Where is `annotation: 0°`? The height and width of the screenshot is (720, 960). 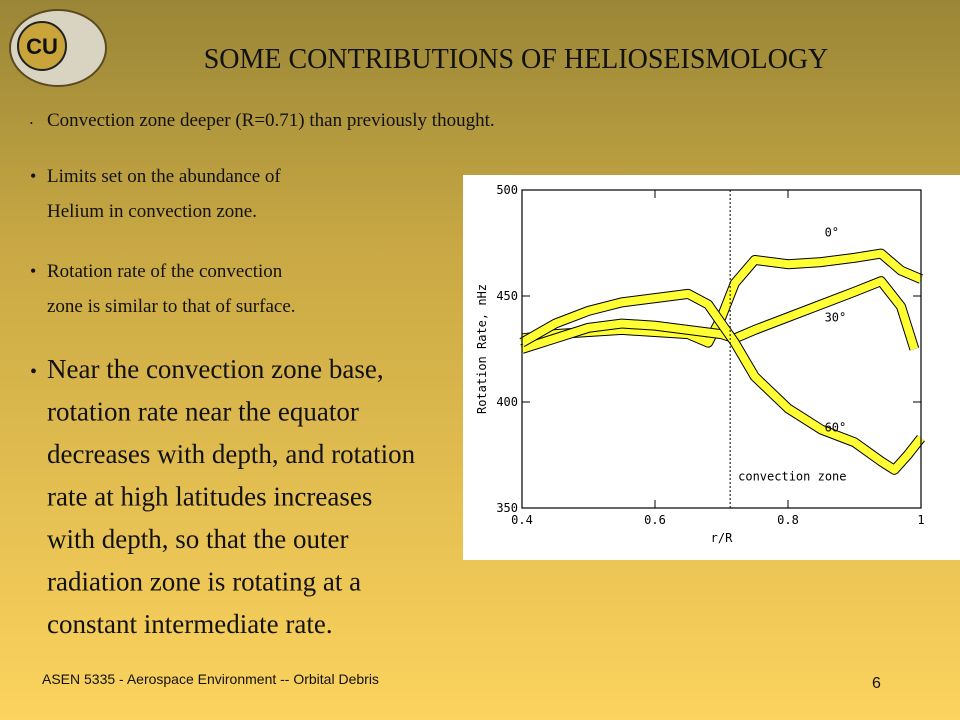
annotation: 0° is located at coordinates (832, 233).